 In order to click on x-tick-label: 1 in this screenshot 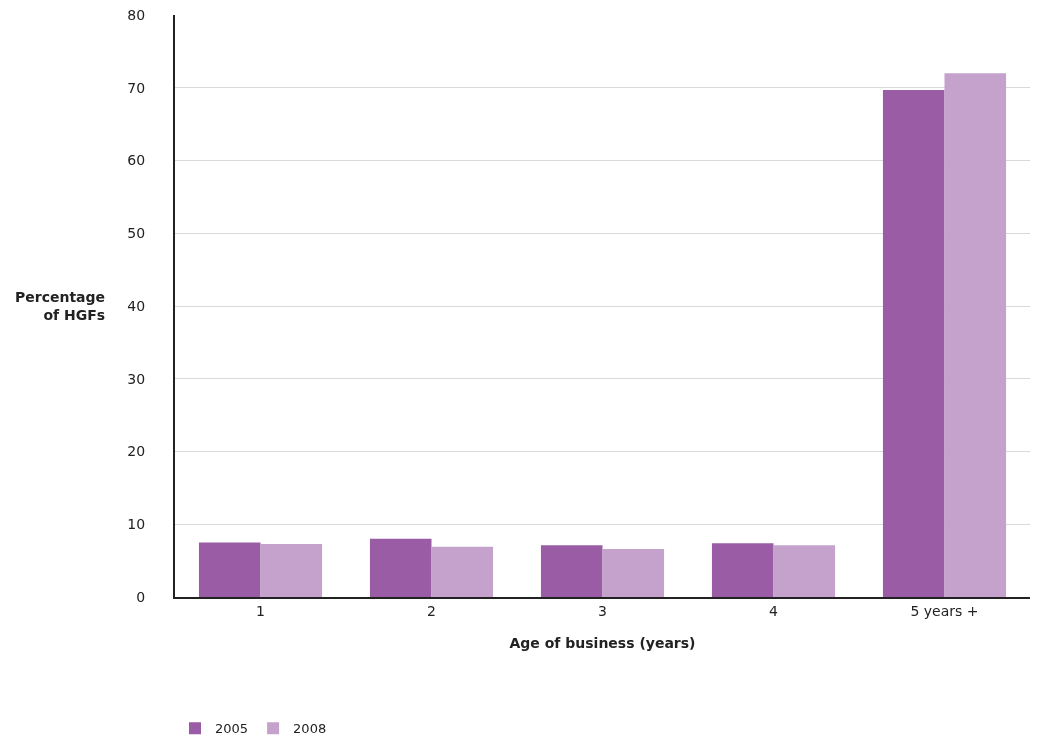, I will do `click(260, 610)`.